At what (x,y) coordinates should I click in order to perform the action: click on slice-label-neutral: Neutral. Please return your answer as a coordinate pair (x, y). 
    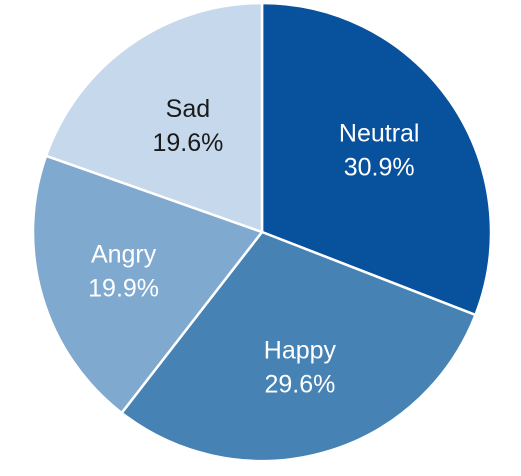
    Looking at the image, I should click on (379, 133).